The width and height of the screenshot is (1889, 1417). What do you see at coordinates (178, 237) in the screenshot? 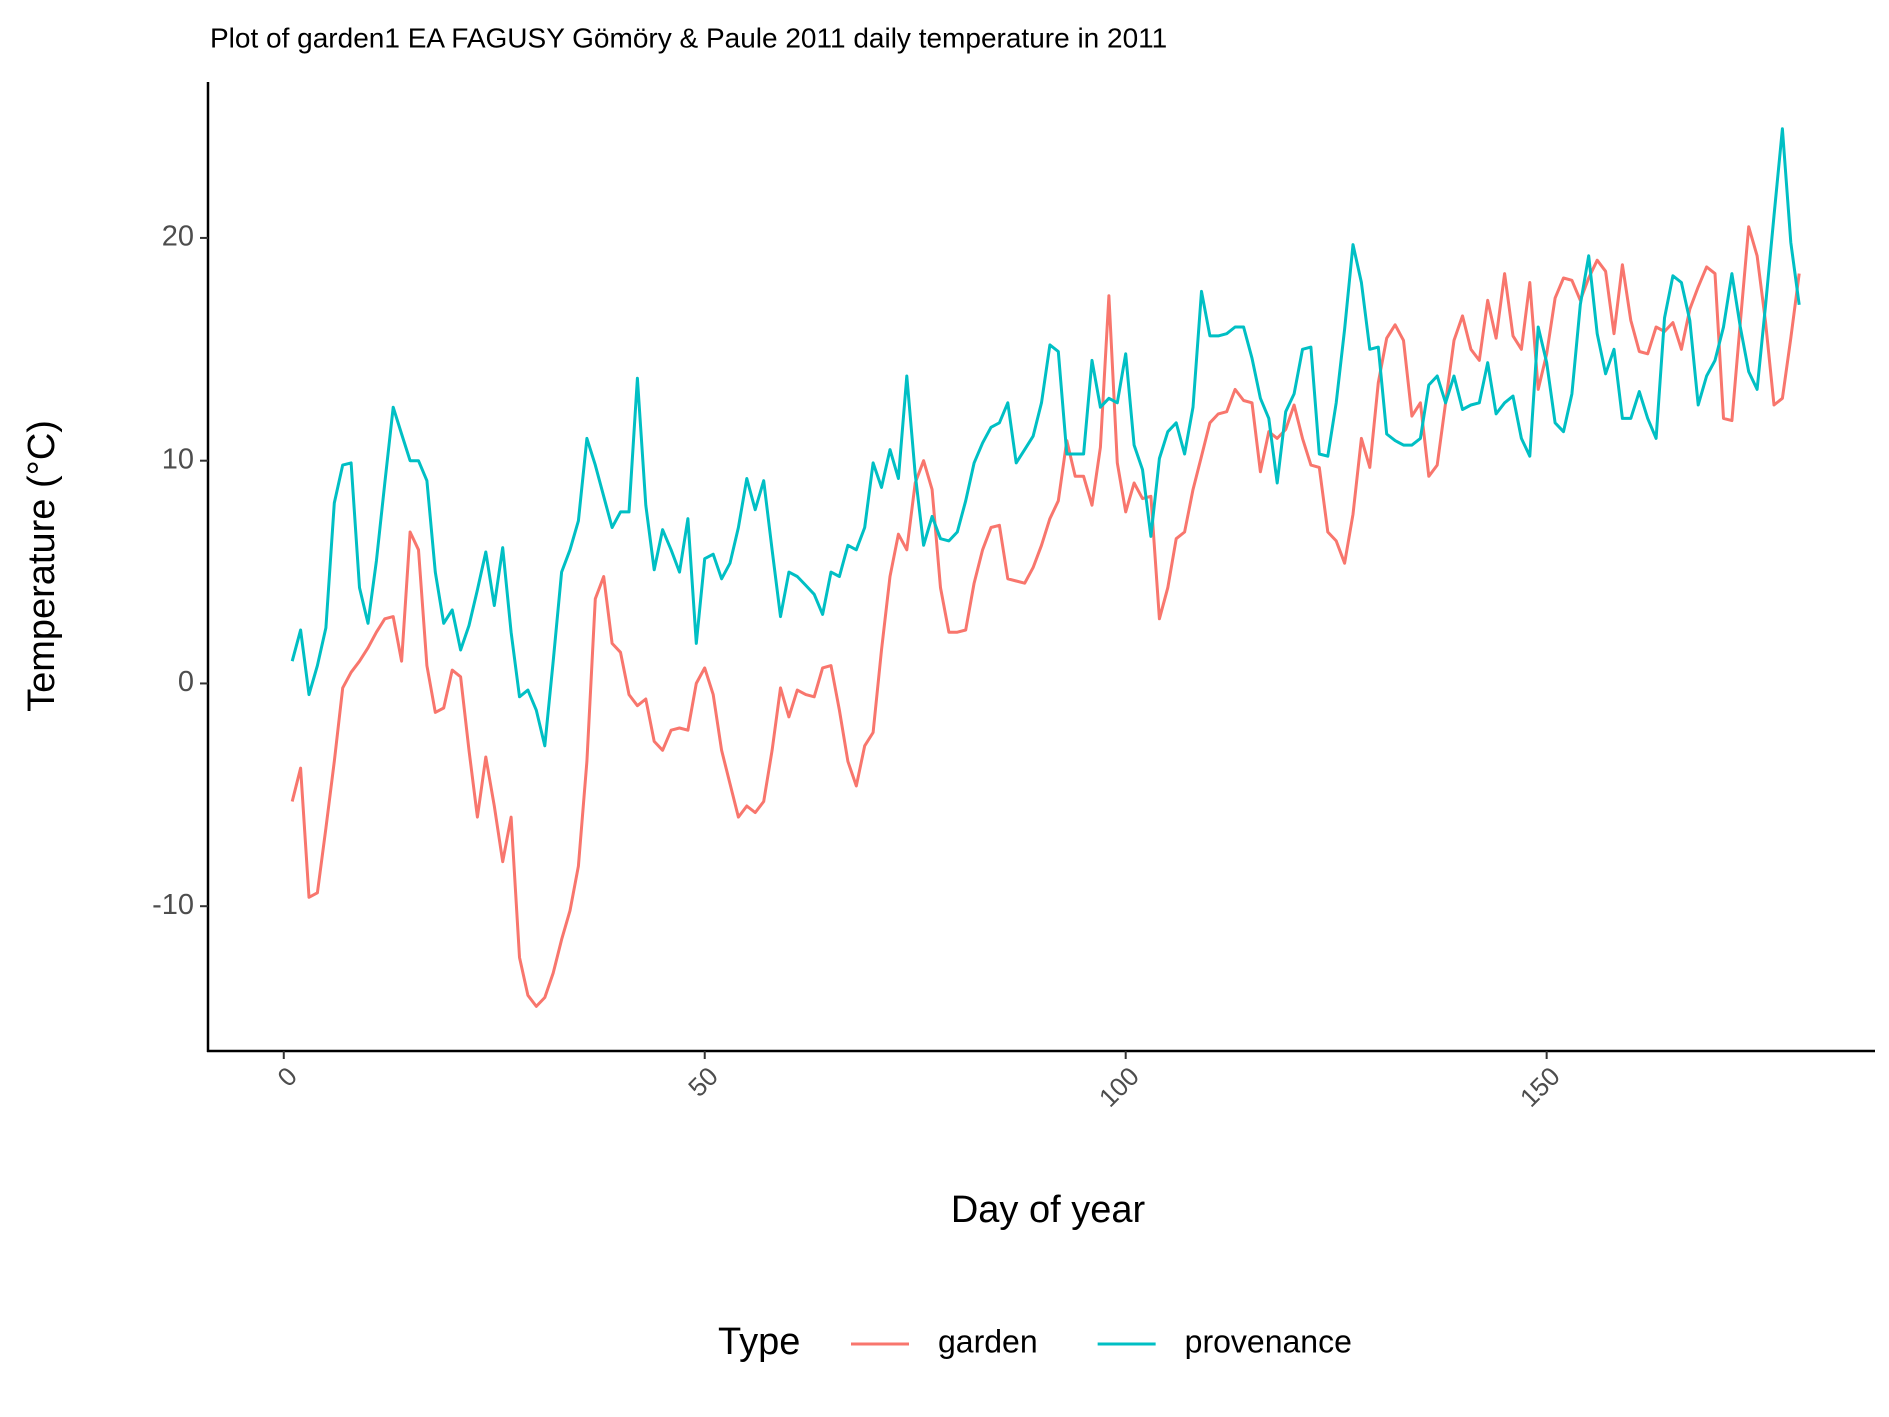
I see `y-tick-label: 20` at bounding box center [178, 237].